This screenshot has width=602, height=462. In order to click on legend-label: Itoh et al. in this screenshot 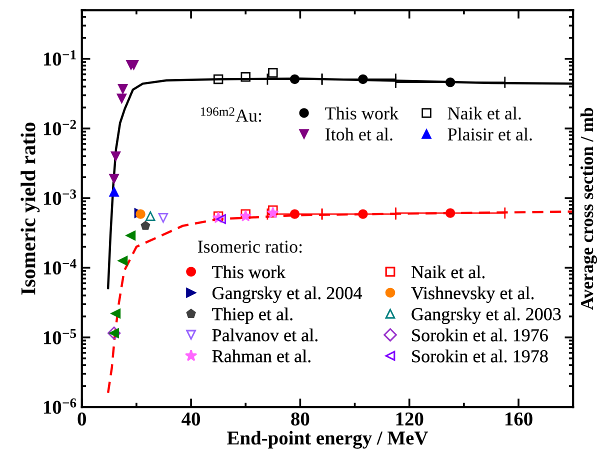, I will do `click(358, 134)`.